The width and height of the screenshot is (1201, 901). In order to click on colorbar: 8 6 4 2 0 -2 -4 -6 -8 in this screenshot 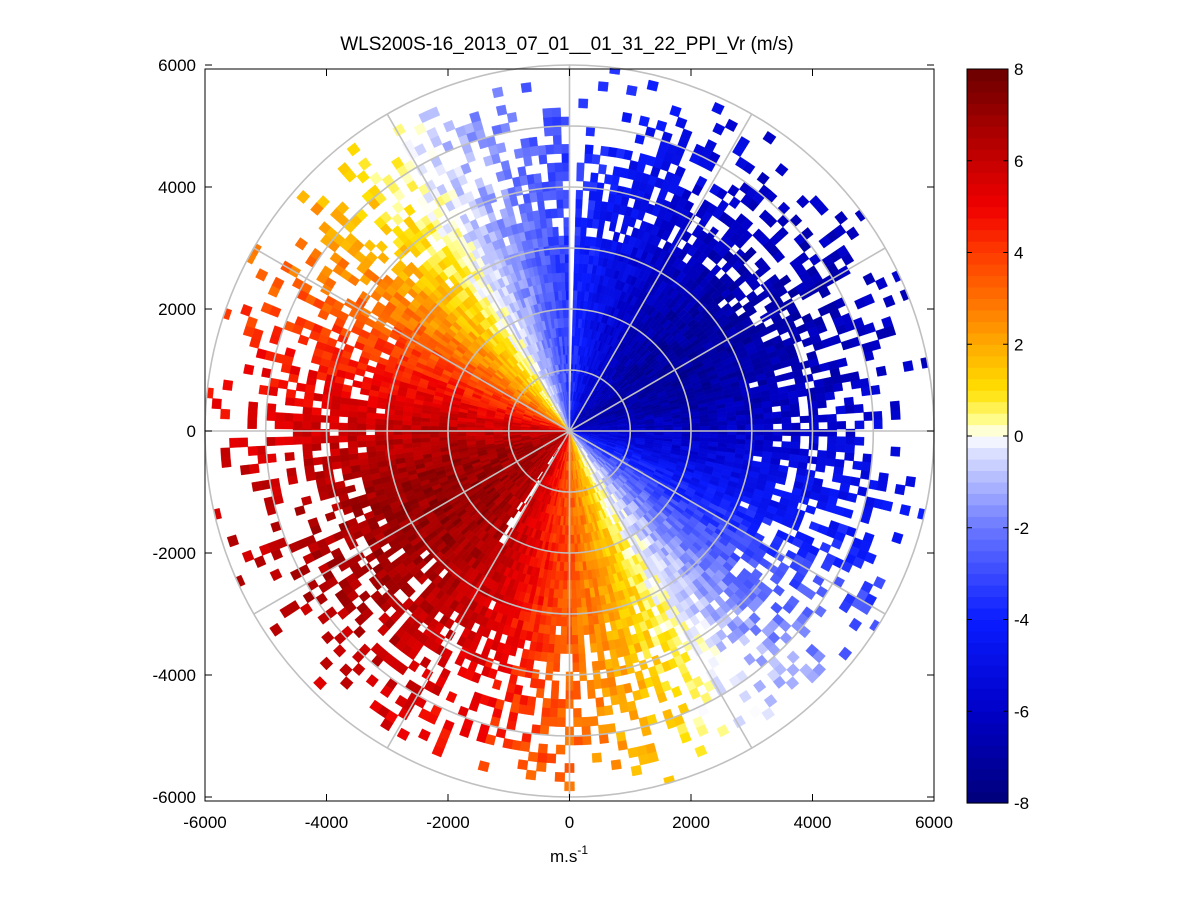, I will do `click(997, 436)`.